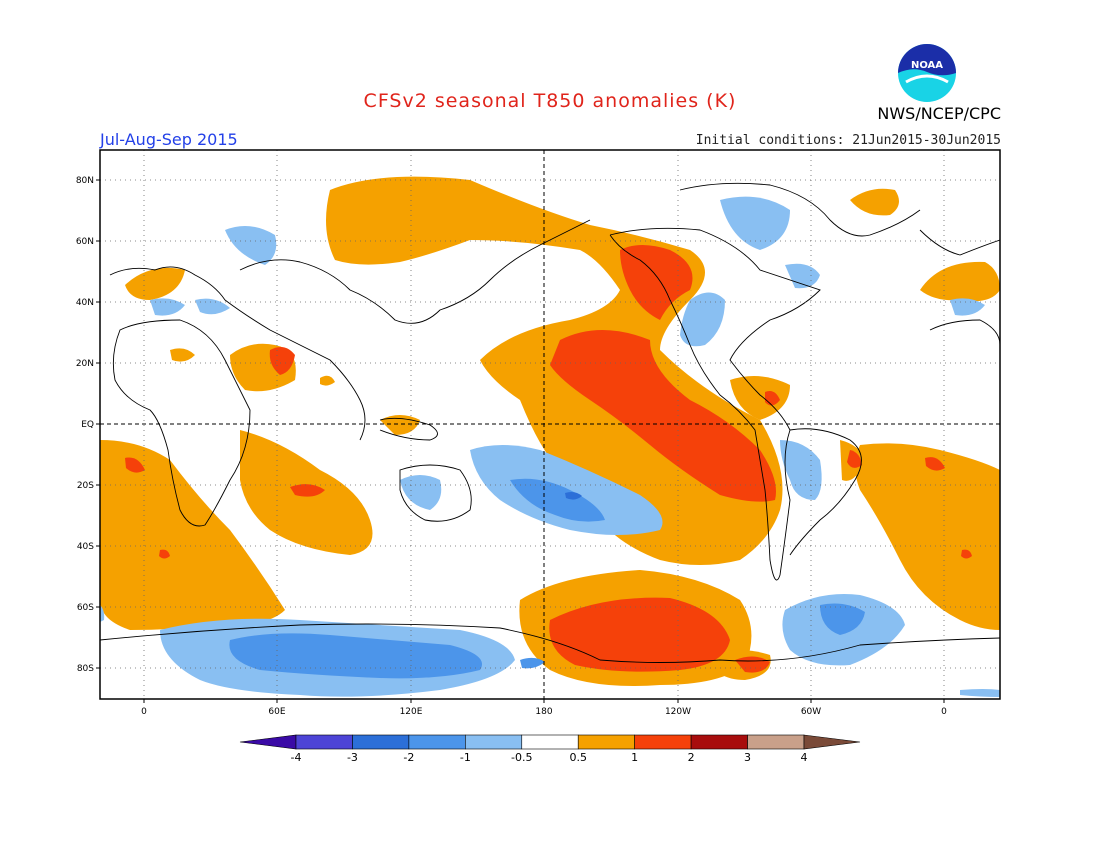  Describe the element at coordinates (85, 486) in the screenshot. I see `lat-label: 20S` at that location.